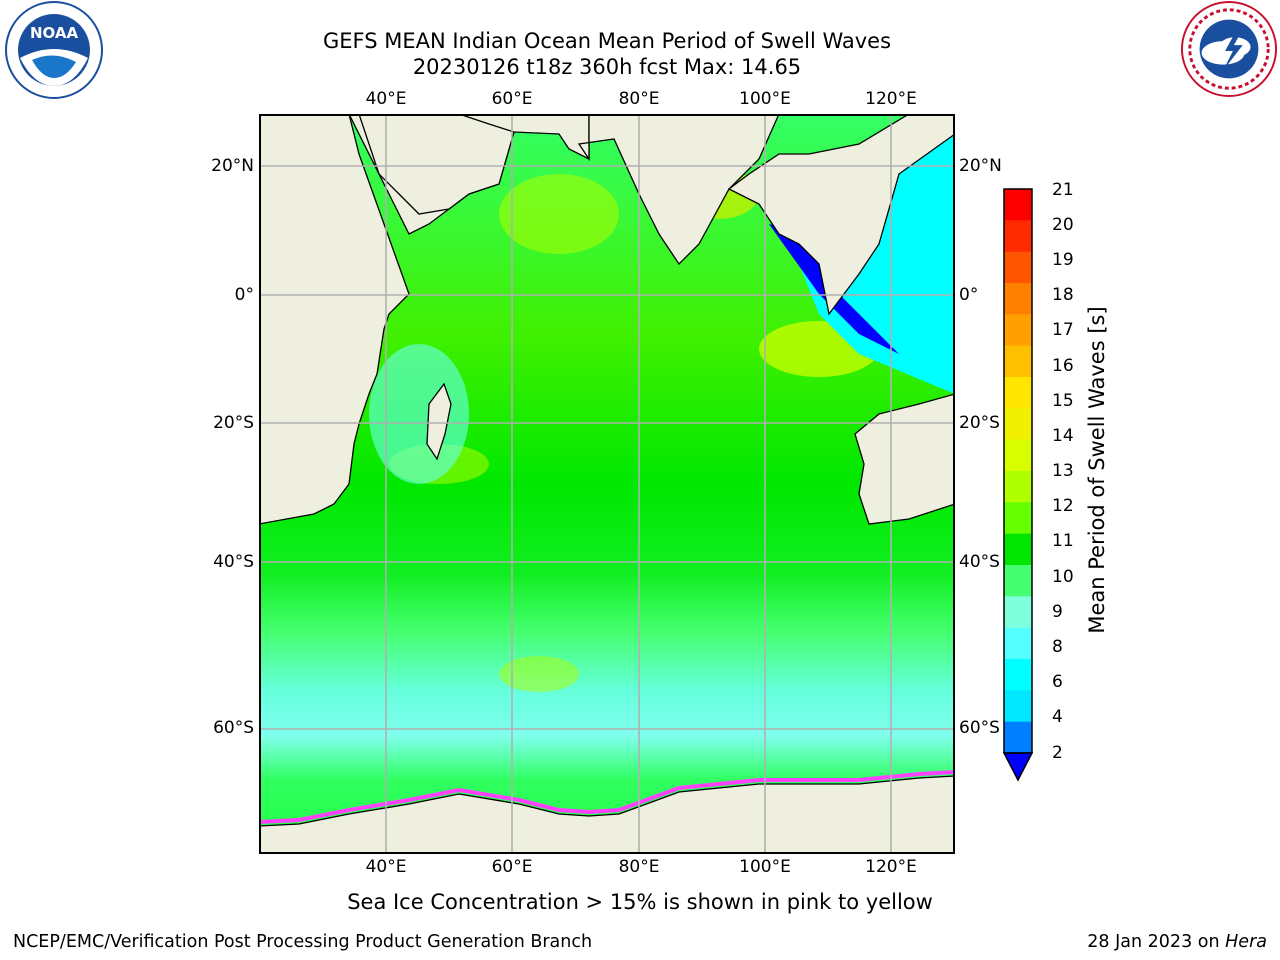 This screenshot has height=960, width=1280. What do you see at coordinates (334, 319) in the screenshot?
I see `land-africa` at bounding box center [334, 319].